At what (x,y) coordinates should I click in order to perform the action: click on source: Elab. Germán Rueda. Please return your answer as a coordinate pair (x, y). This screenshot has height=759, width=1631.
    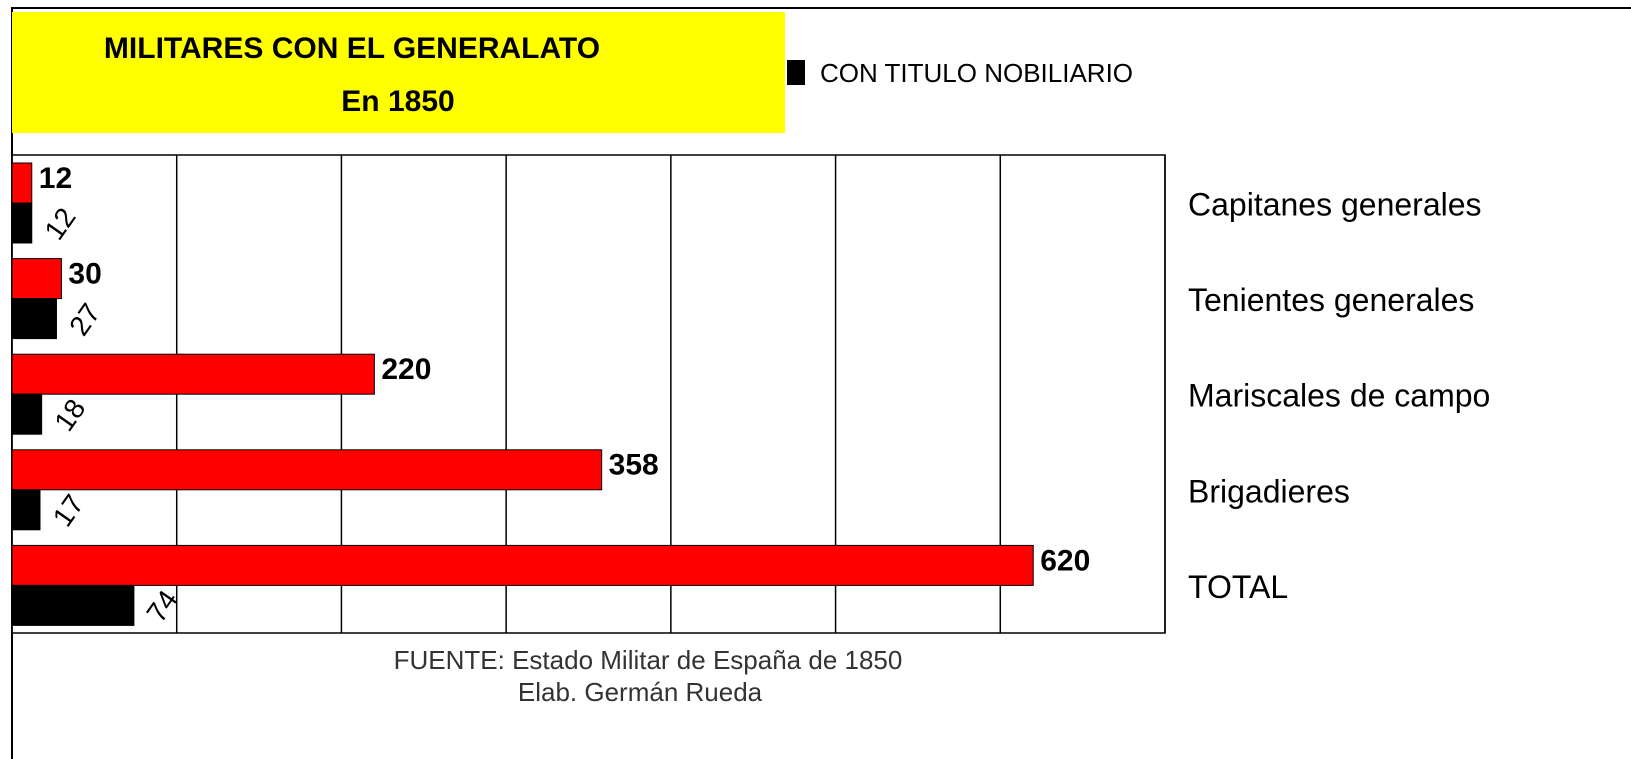
    Looking at the image, I should click on (640, 692).